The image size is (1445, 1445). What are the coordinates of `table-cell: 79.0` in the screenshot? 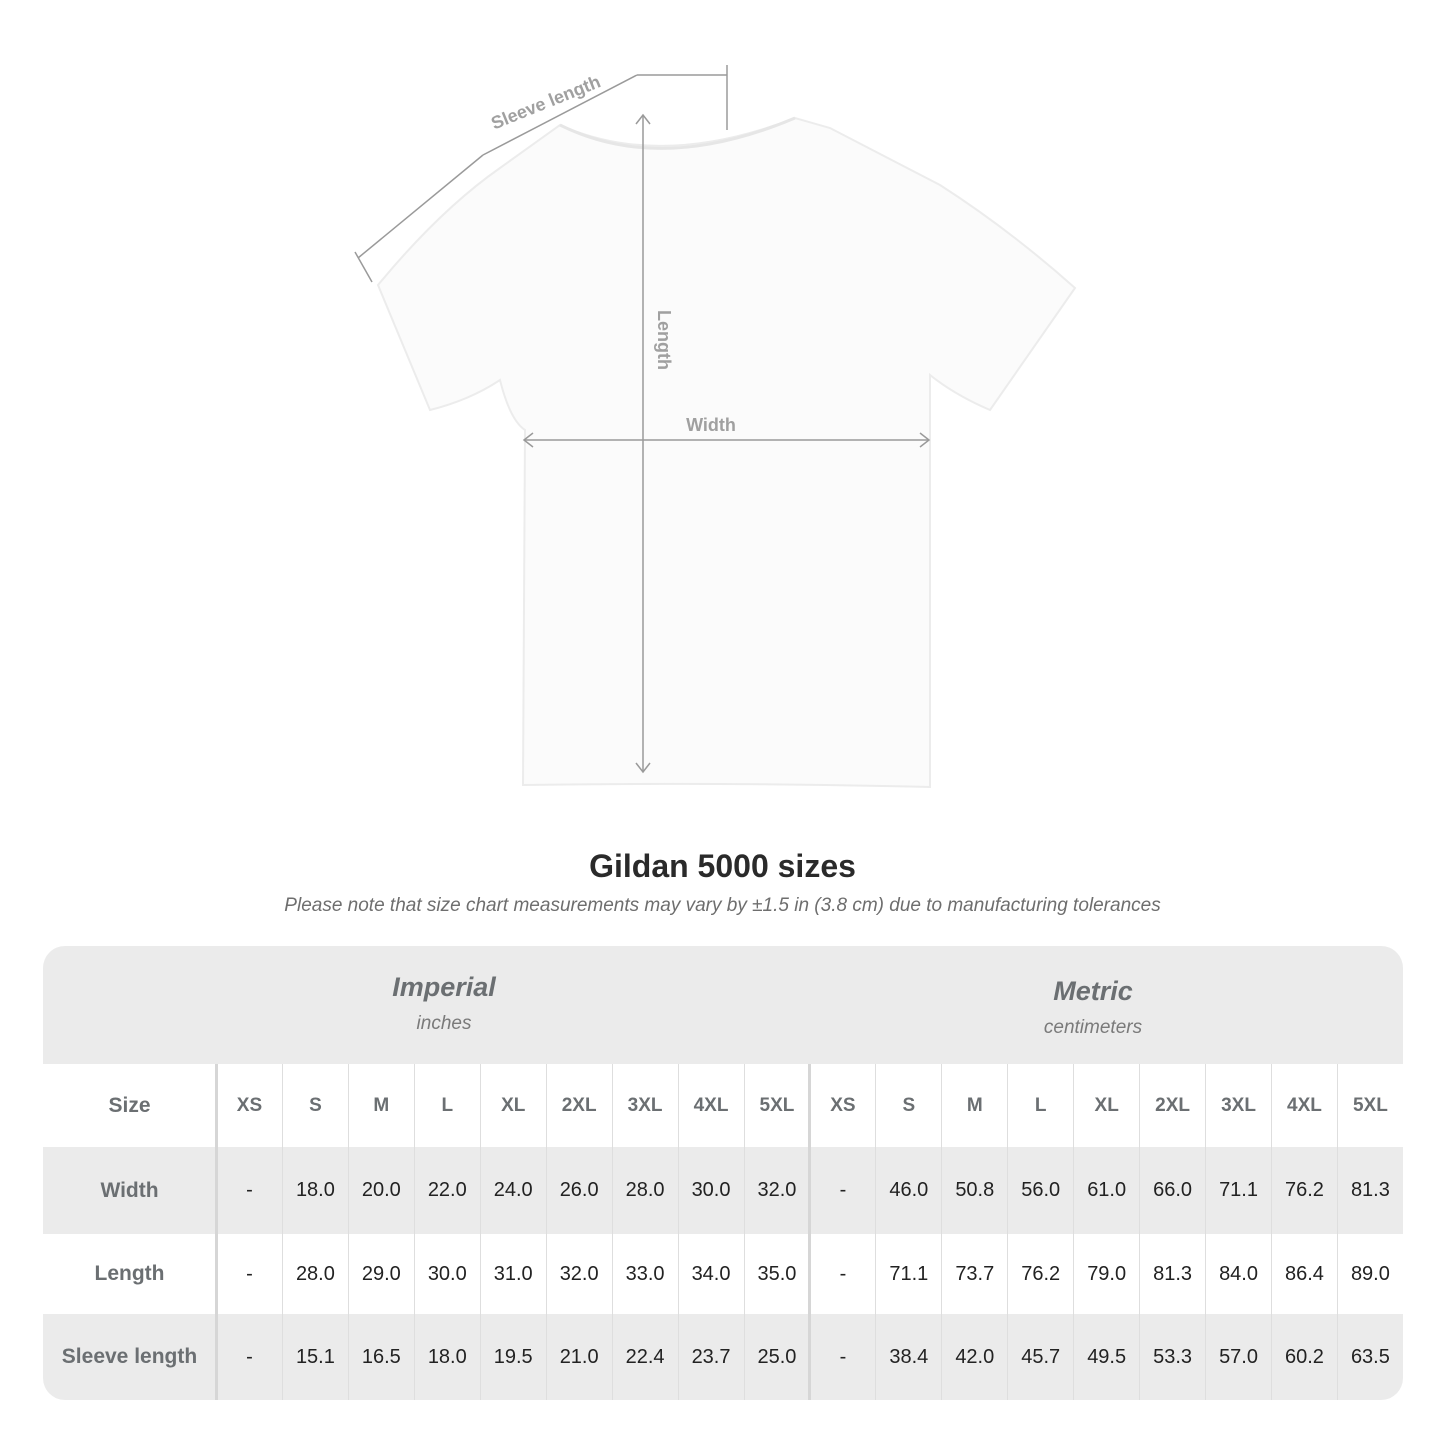 It's located at (1106, 1274).